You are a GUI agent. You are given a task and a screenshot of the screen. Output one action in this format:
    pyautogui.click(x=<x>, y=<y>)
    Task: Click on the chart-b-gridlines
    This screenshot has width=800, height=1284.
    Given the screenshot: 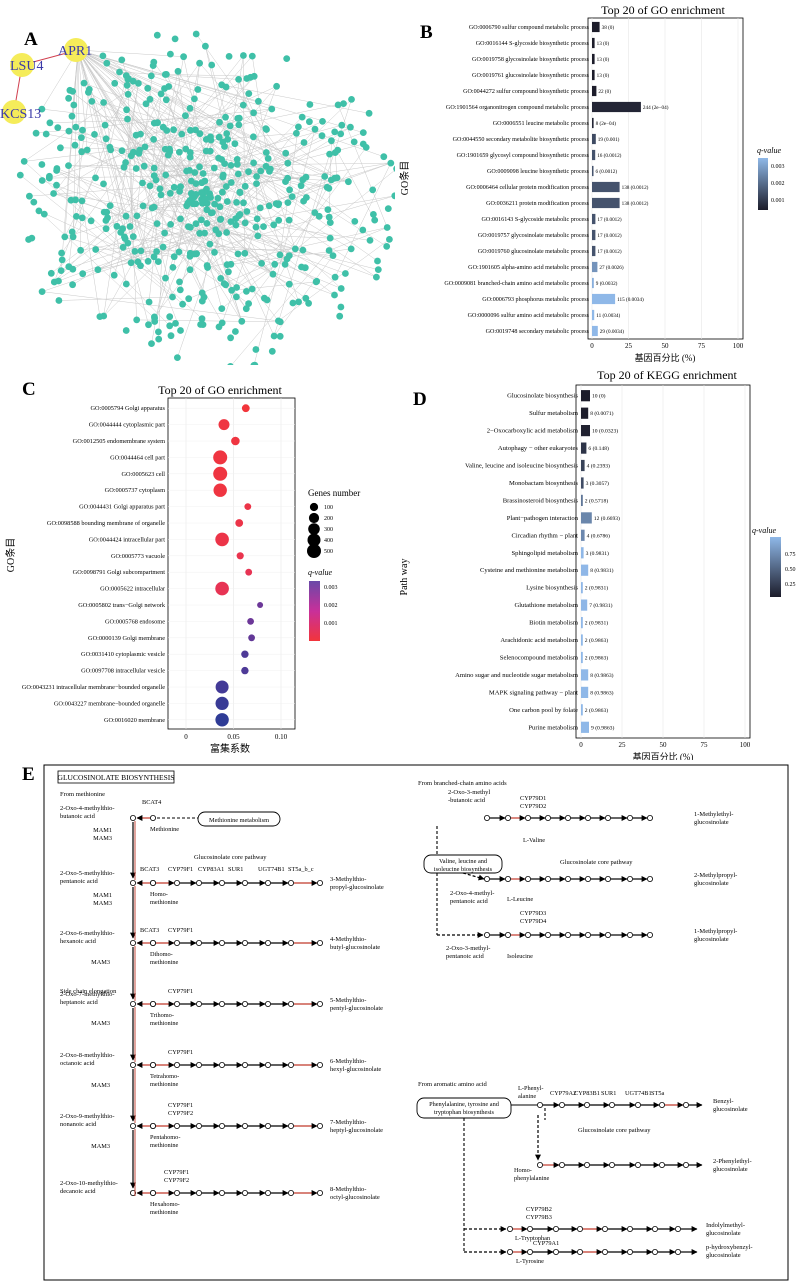 What is the action you would take?
    pyautogui.click(x=665, y=178)
    